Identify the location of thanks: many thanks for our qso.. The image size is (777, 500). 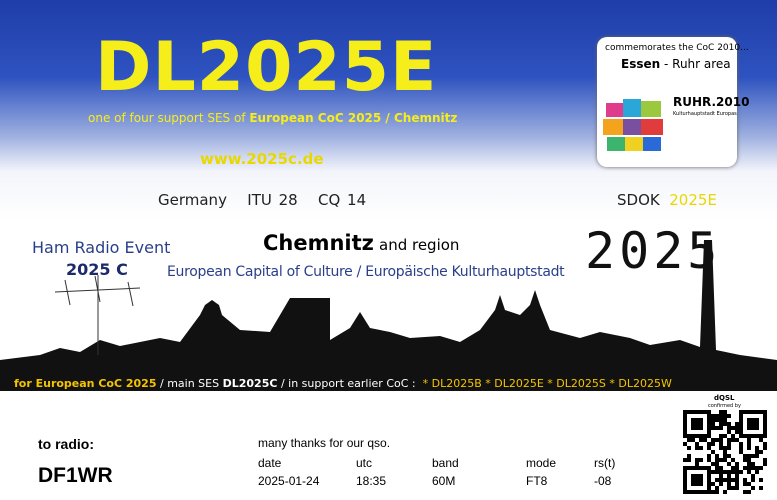
(324, 443).